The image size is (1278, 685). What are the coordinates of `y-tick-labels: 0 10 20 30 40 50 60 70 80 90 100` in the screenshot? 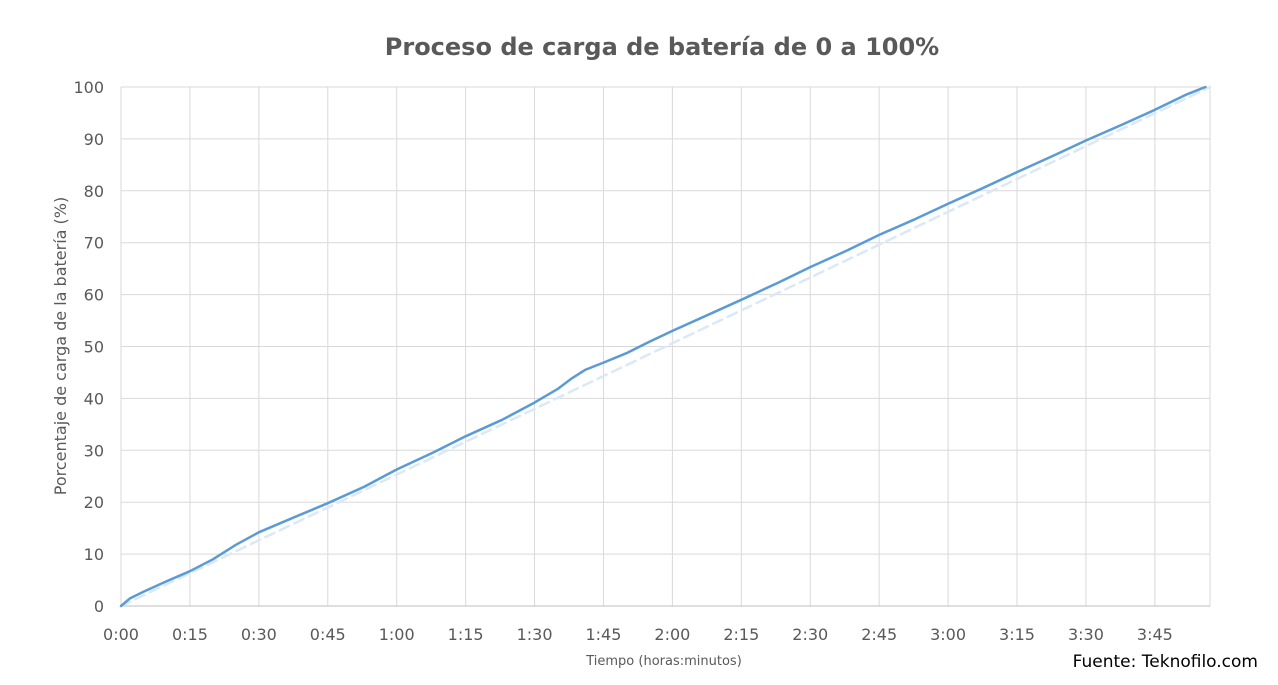 It's located at (88, 347).